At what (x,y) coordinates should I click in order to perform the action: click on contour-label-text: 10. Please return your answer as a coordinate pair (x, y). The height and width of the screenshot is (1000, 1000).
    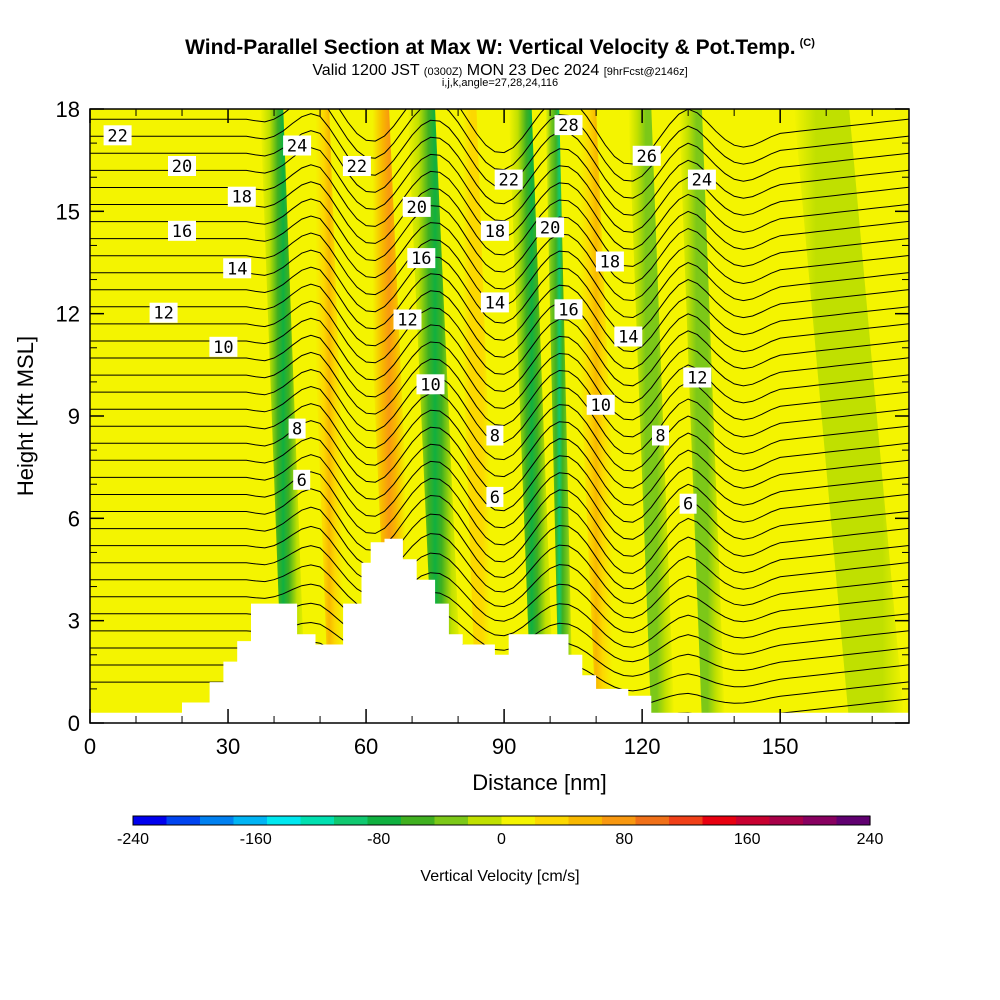
    Looking at the image, I should click on (430, 385).